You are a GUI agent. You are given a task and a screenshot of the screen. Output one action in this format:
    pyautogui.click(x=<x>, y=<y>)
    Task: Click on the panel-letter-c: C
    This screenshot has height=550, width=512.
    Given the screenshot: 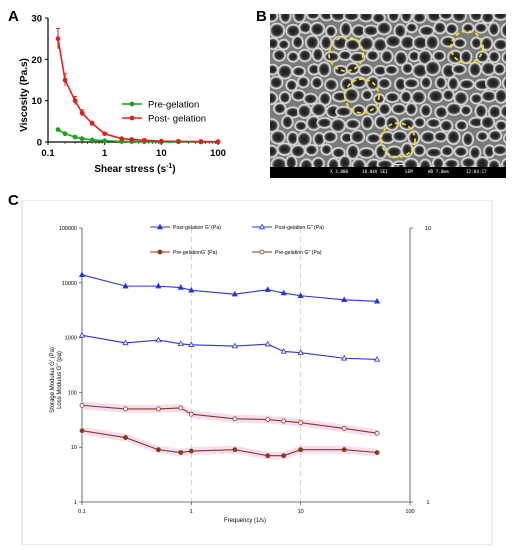 What is the action you would take?
    pyautogui.click(x=13, y=200)
    